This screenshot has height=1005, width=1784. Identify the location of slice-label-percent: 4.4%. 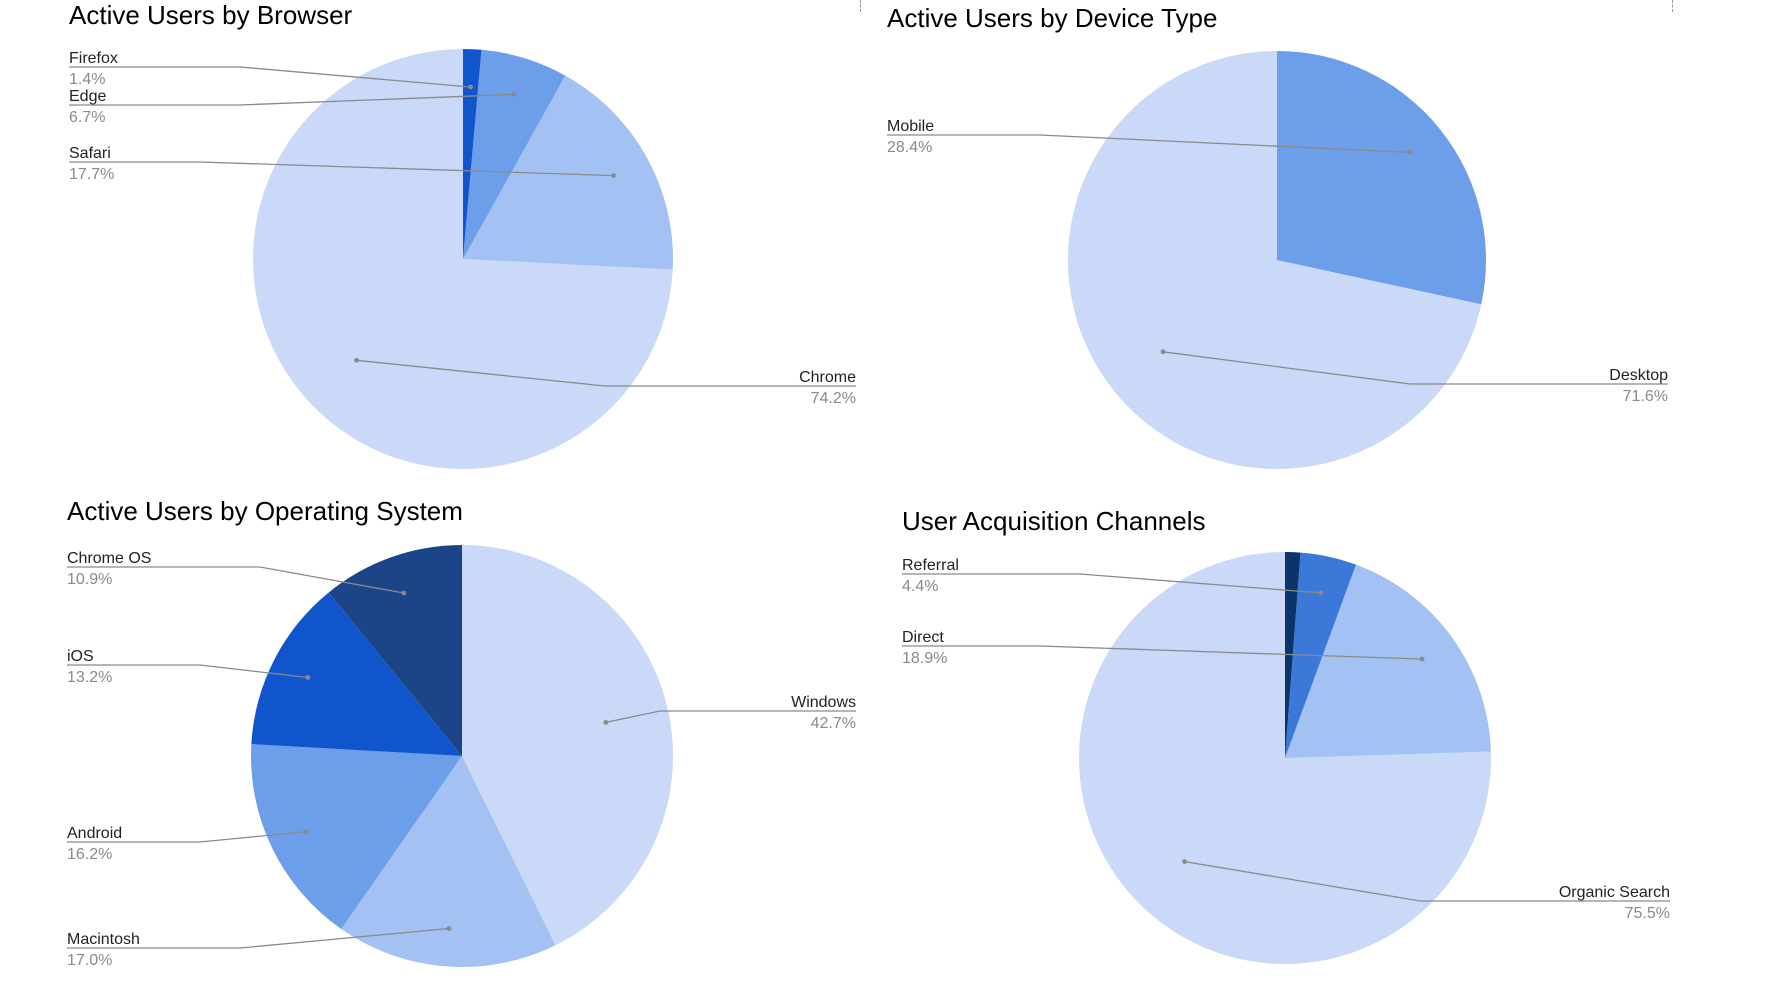
(920, 586).